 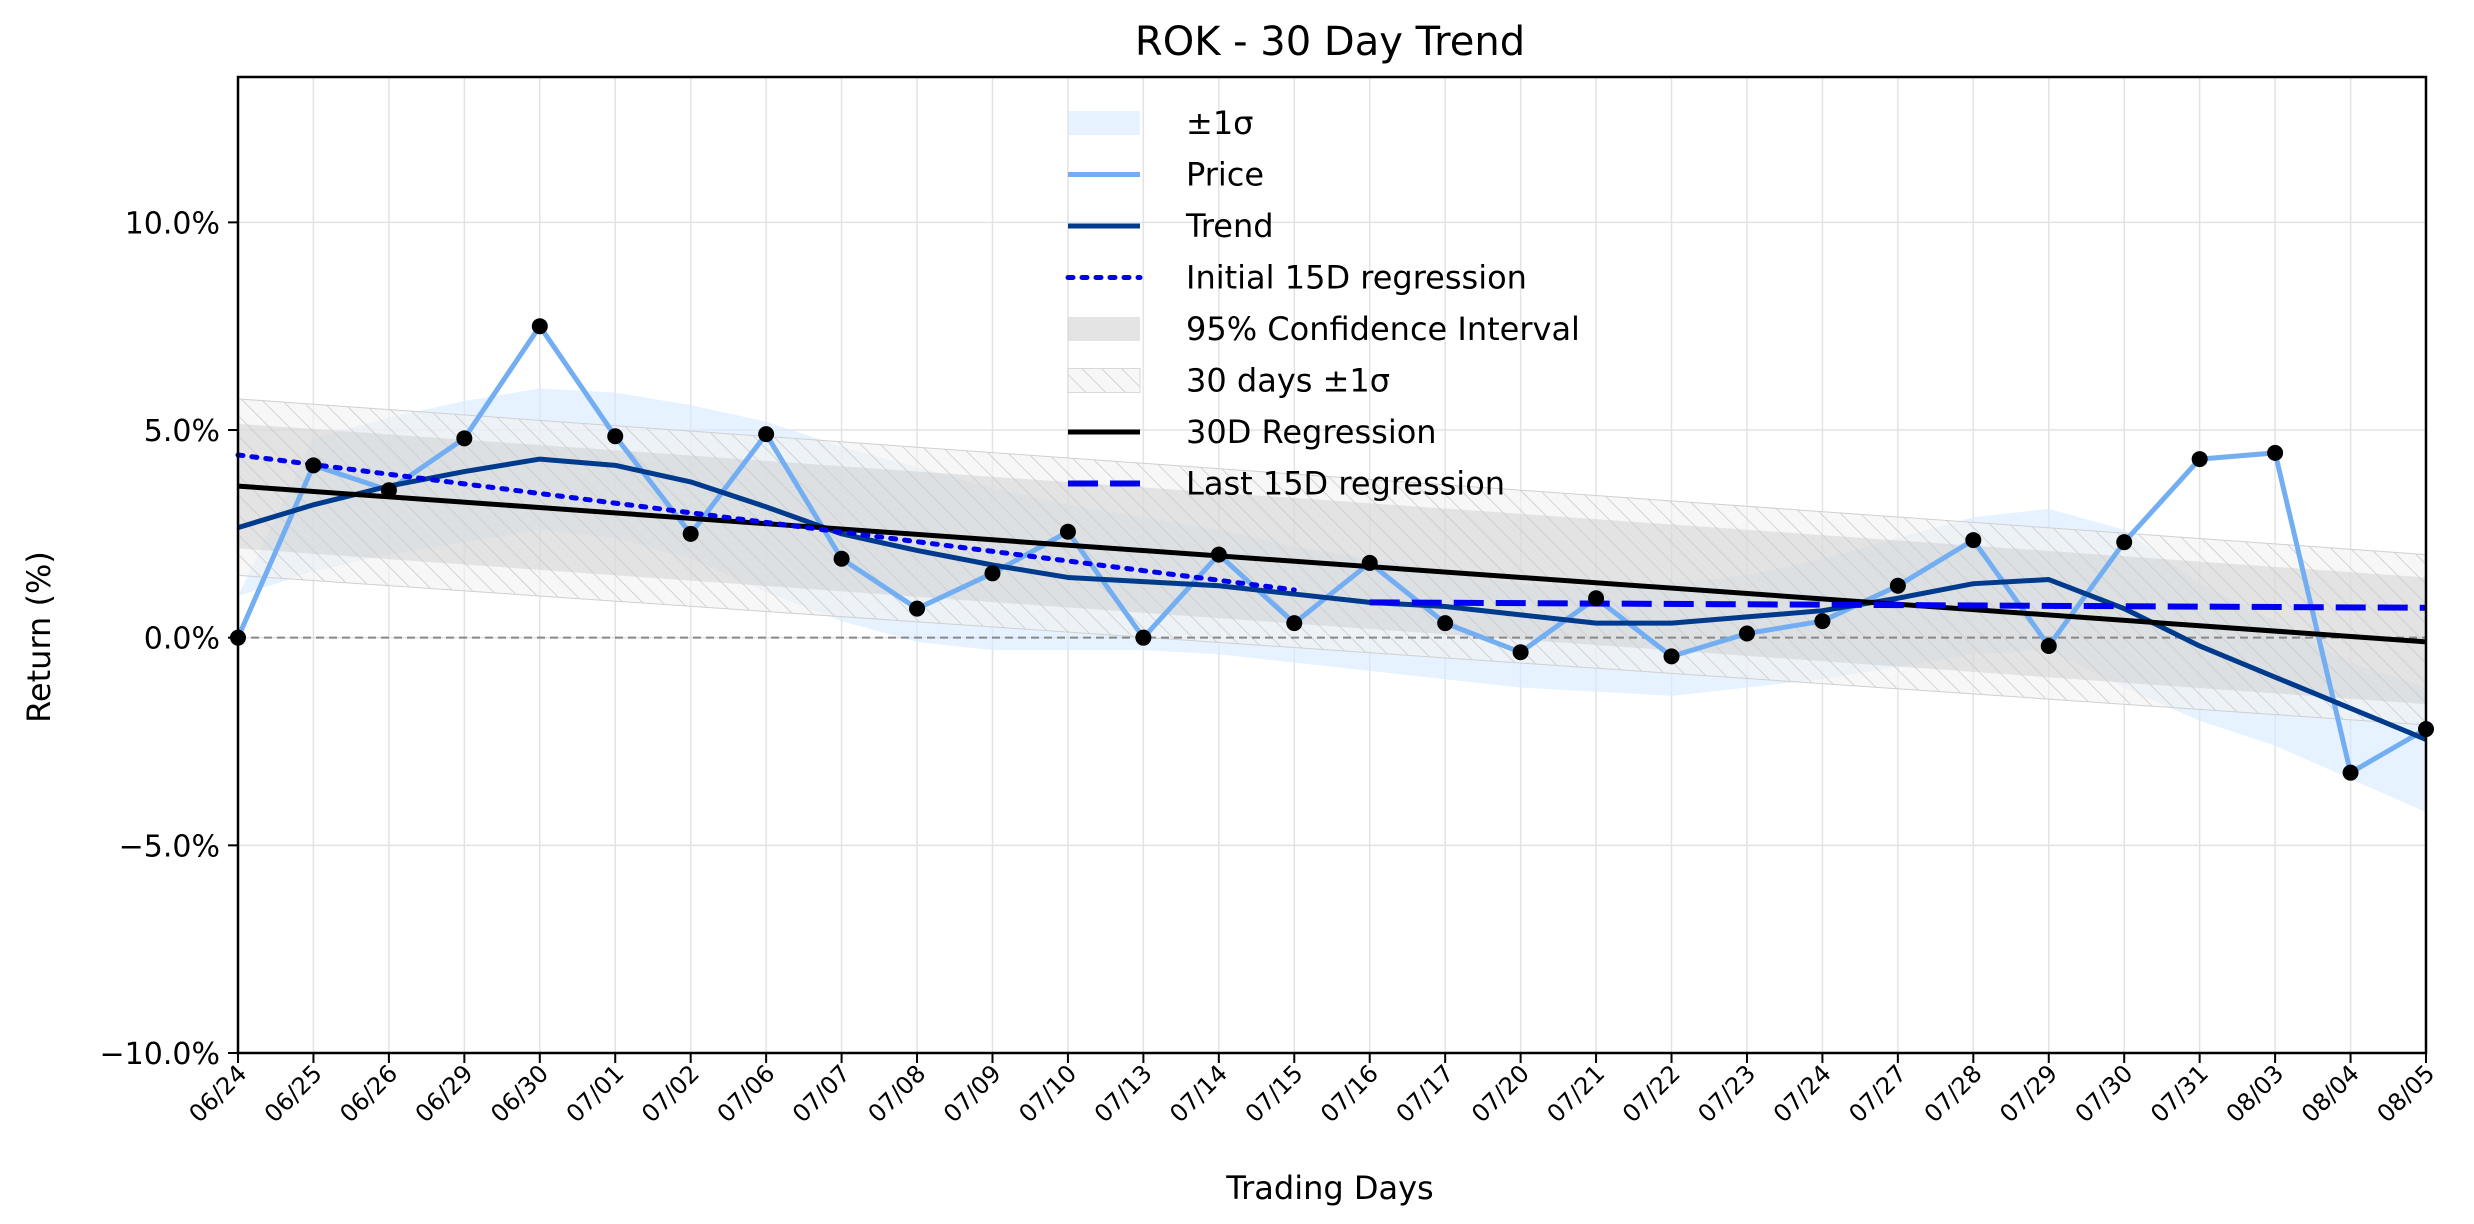 I want to click on x-tick-label: 07/21, so click(x=1576, y=1093).